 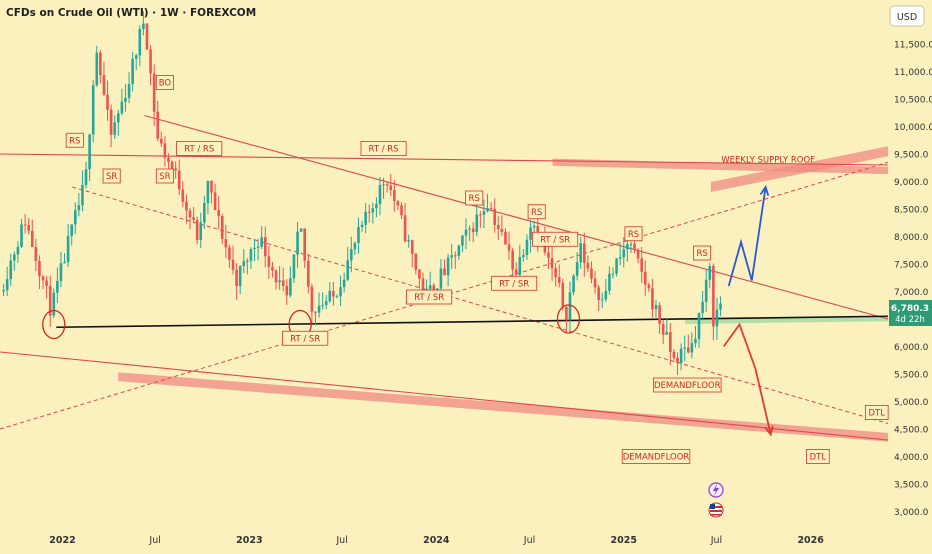 I want to click on x-tick-label: Jul, so click(x=529, y=540).